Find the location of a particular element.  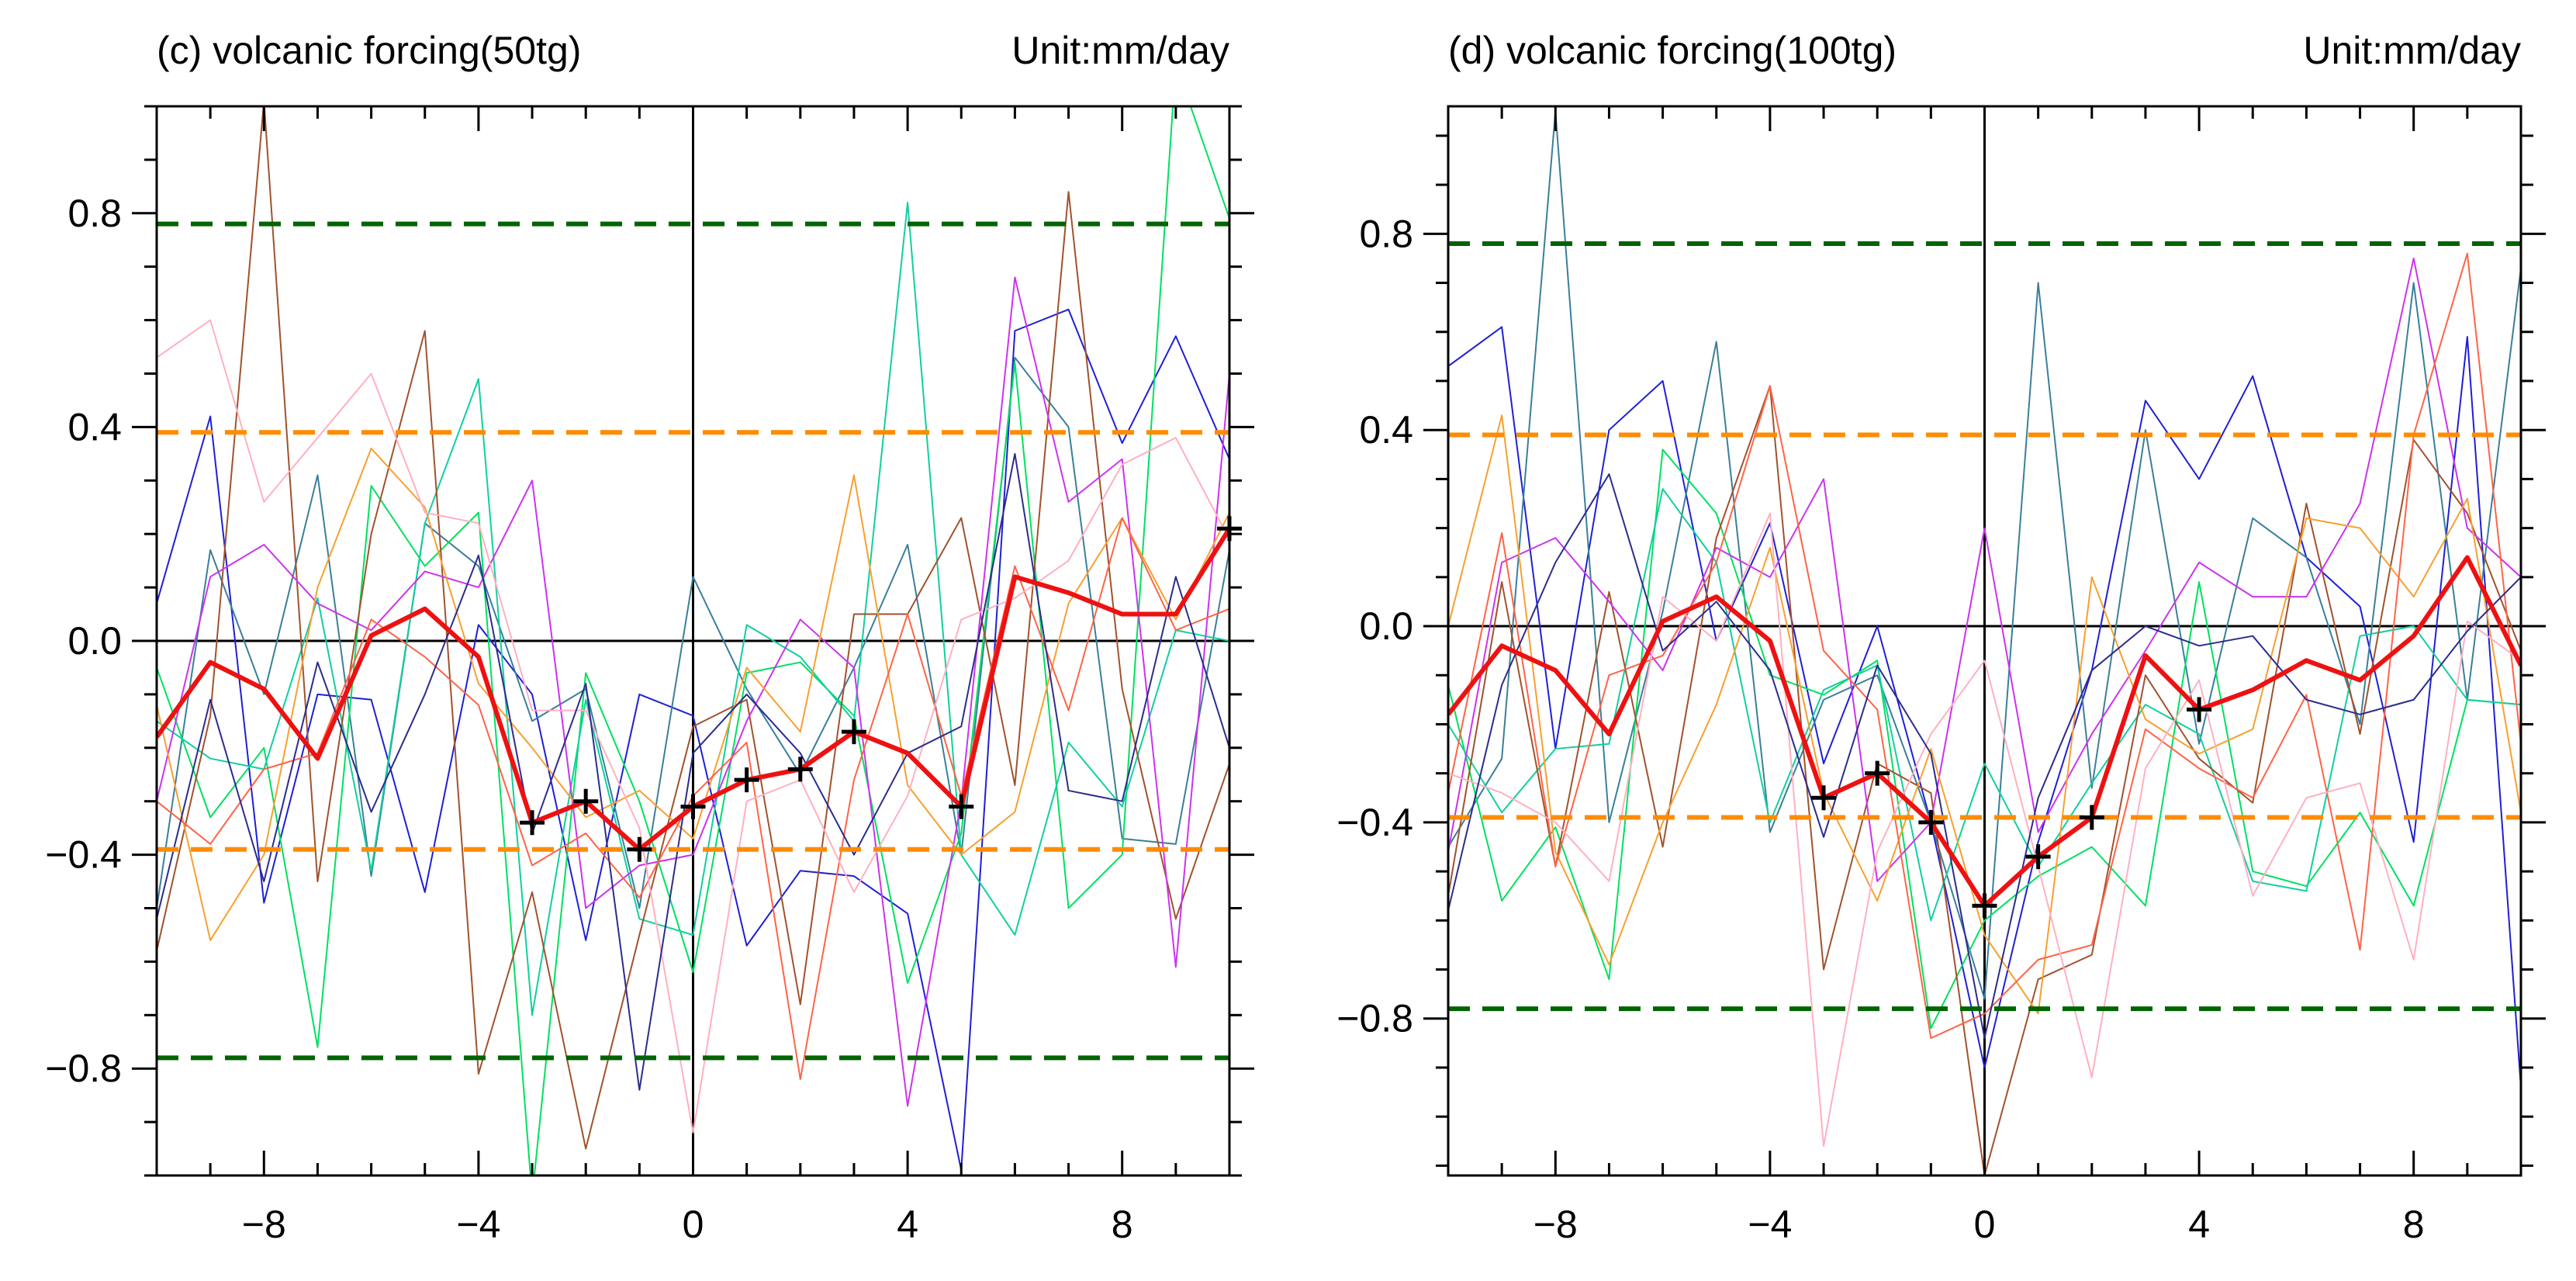

panel-c-xtick-label: −8 is located at coordinates (264, 1225).